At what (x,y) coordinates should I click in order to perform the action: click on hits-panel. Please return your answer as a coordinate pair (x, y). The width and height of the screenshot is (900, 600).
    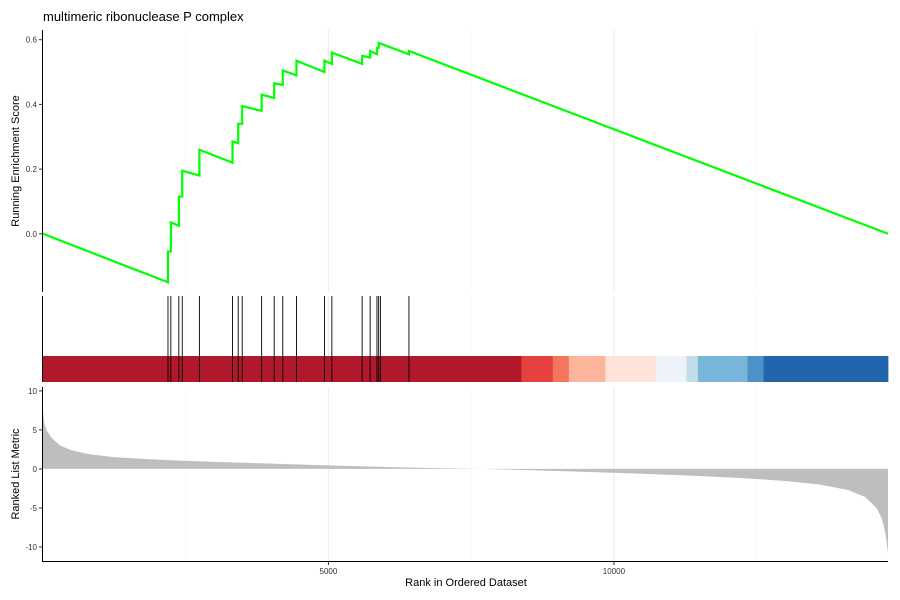
    Looking at the image, I should click on (465, 339).